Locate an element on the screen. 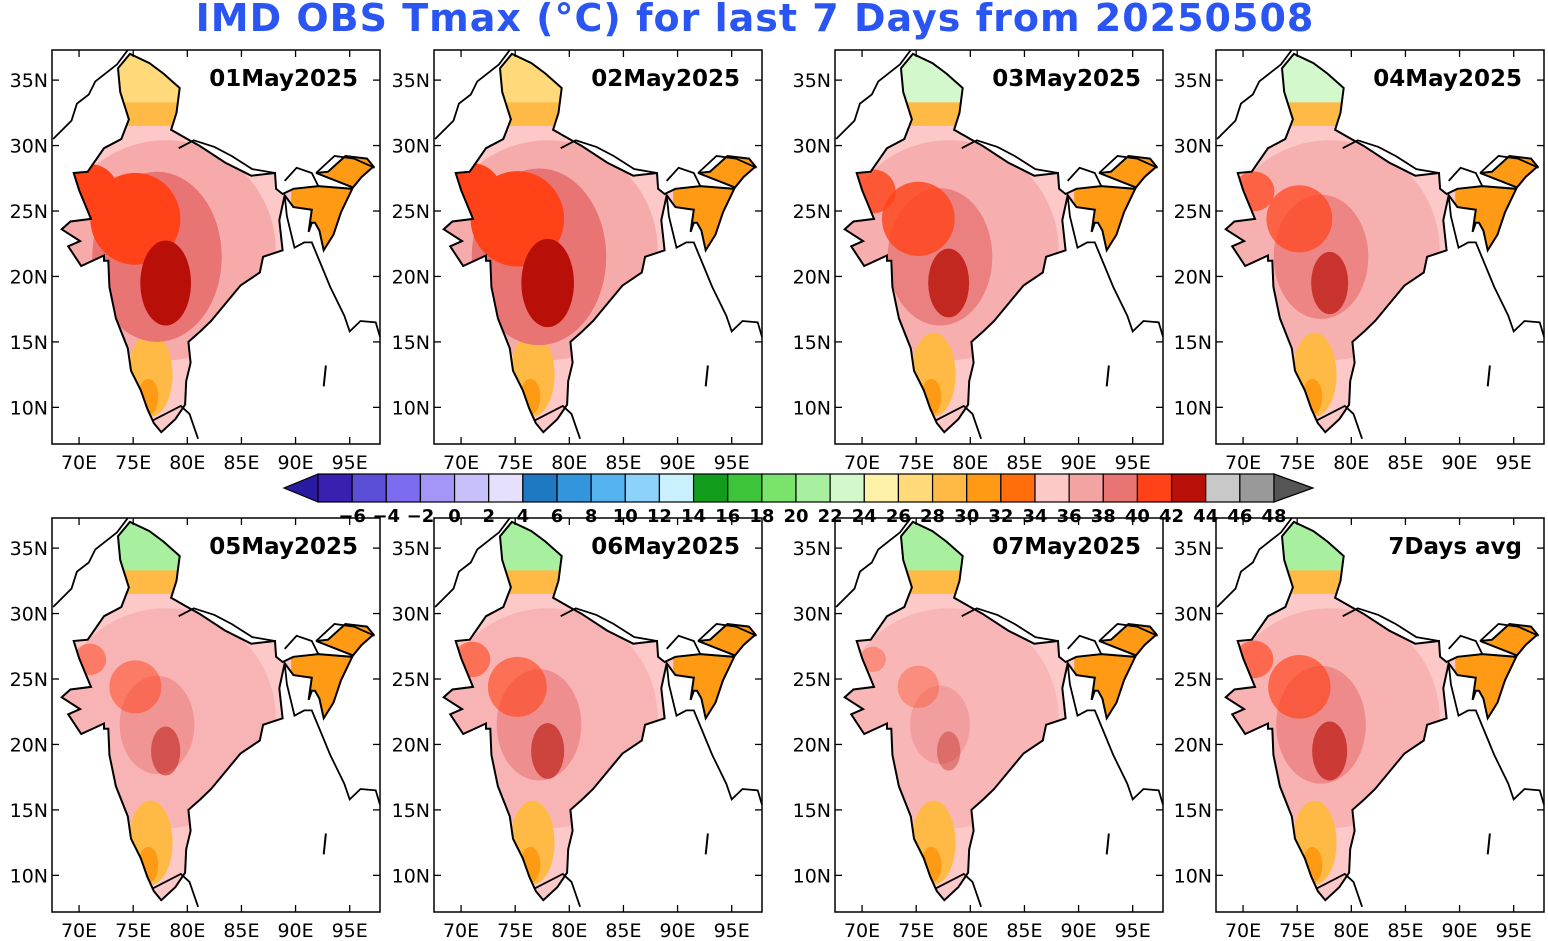 The width and height of the screenshot is (1548, 941). colorbar-label: 8 is located at coordinates (591, 516).